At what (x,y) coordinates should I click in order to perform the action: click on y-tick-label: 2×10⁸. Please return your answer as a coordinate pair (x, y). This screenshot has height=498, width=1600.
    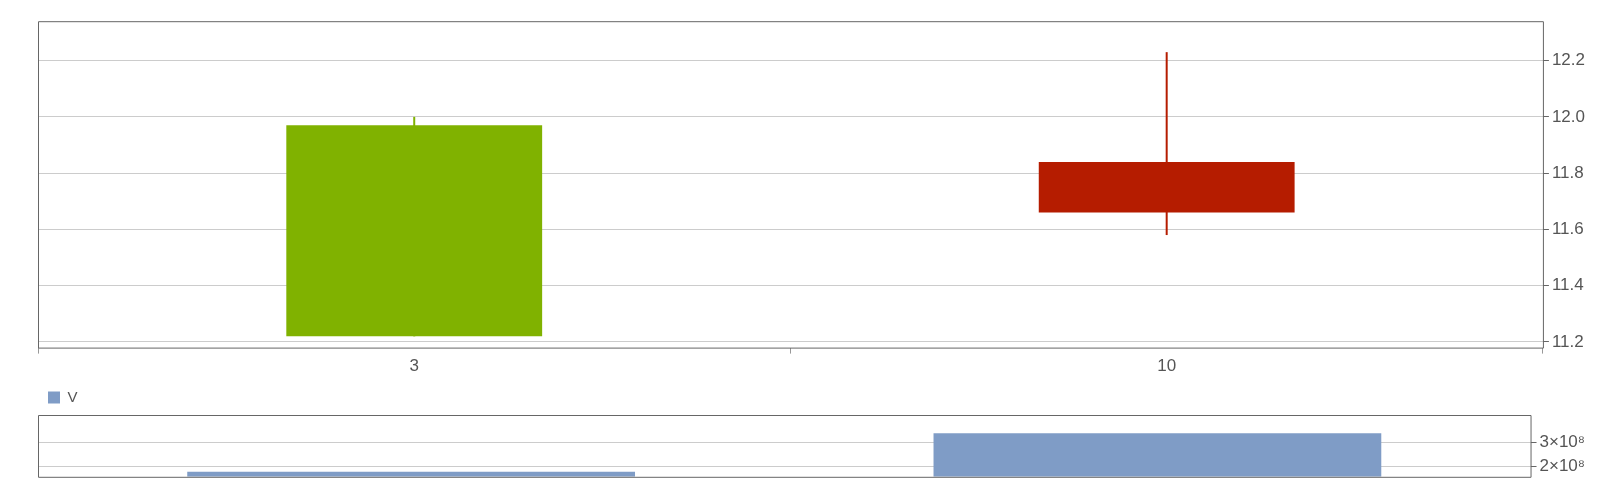
    Looking at the image, I should click on (1562, 465).